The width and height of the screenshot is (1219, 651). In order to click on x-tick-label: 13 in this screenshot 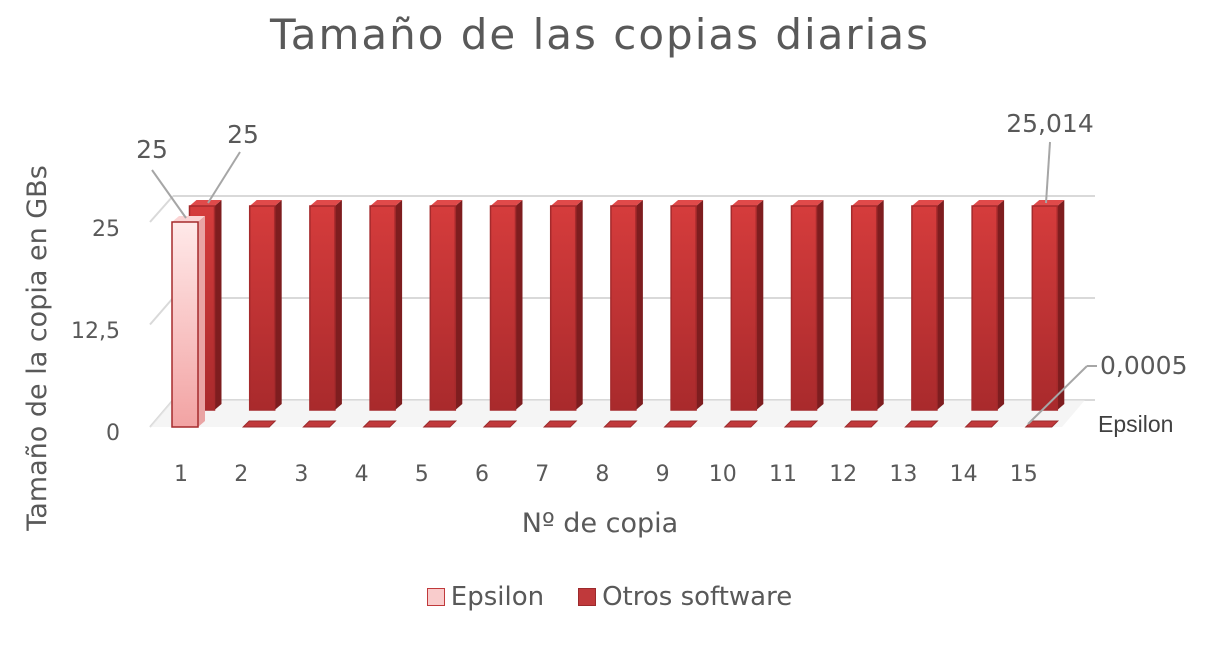, I will do `click(903, 474)`.